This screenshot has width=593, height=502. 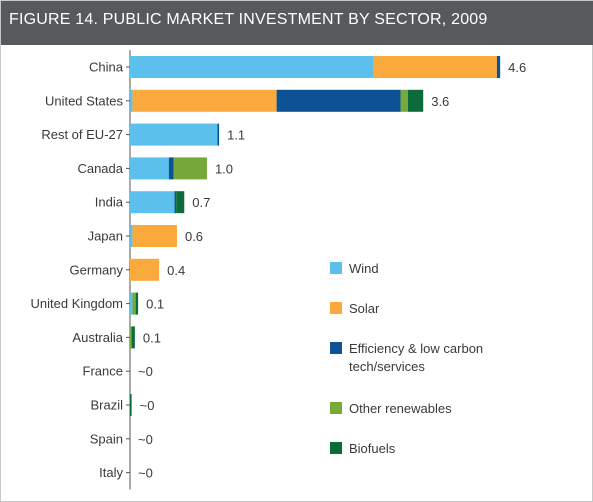 What do you see at coordinates (364, 308) in the screenshot?
I see `legend-label-solar: Solar` at bounding box center [364, 308].